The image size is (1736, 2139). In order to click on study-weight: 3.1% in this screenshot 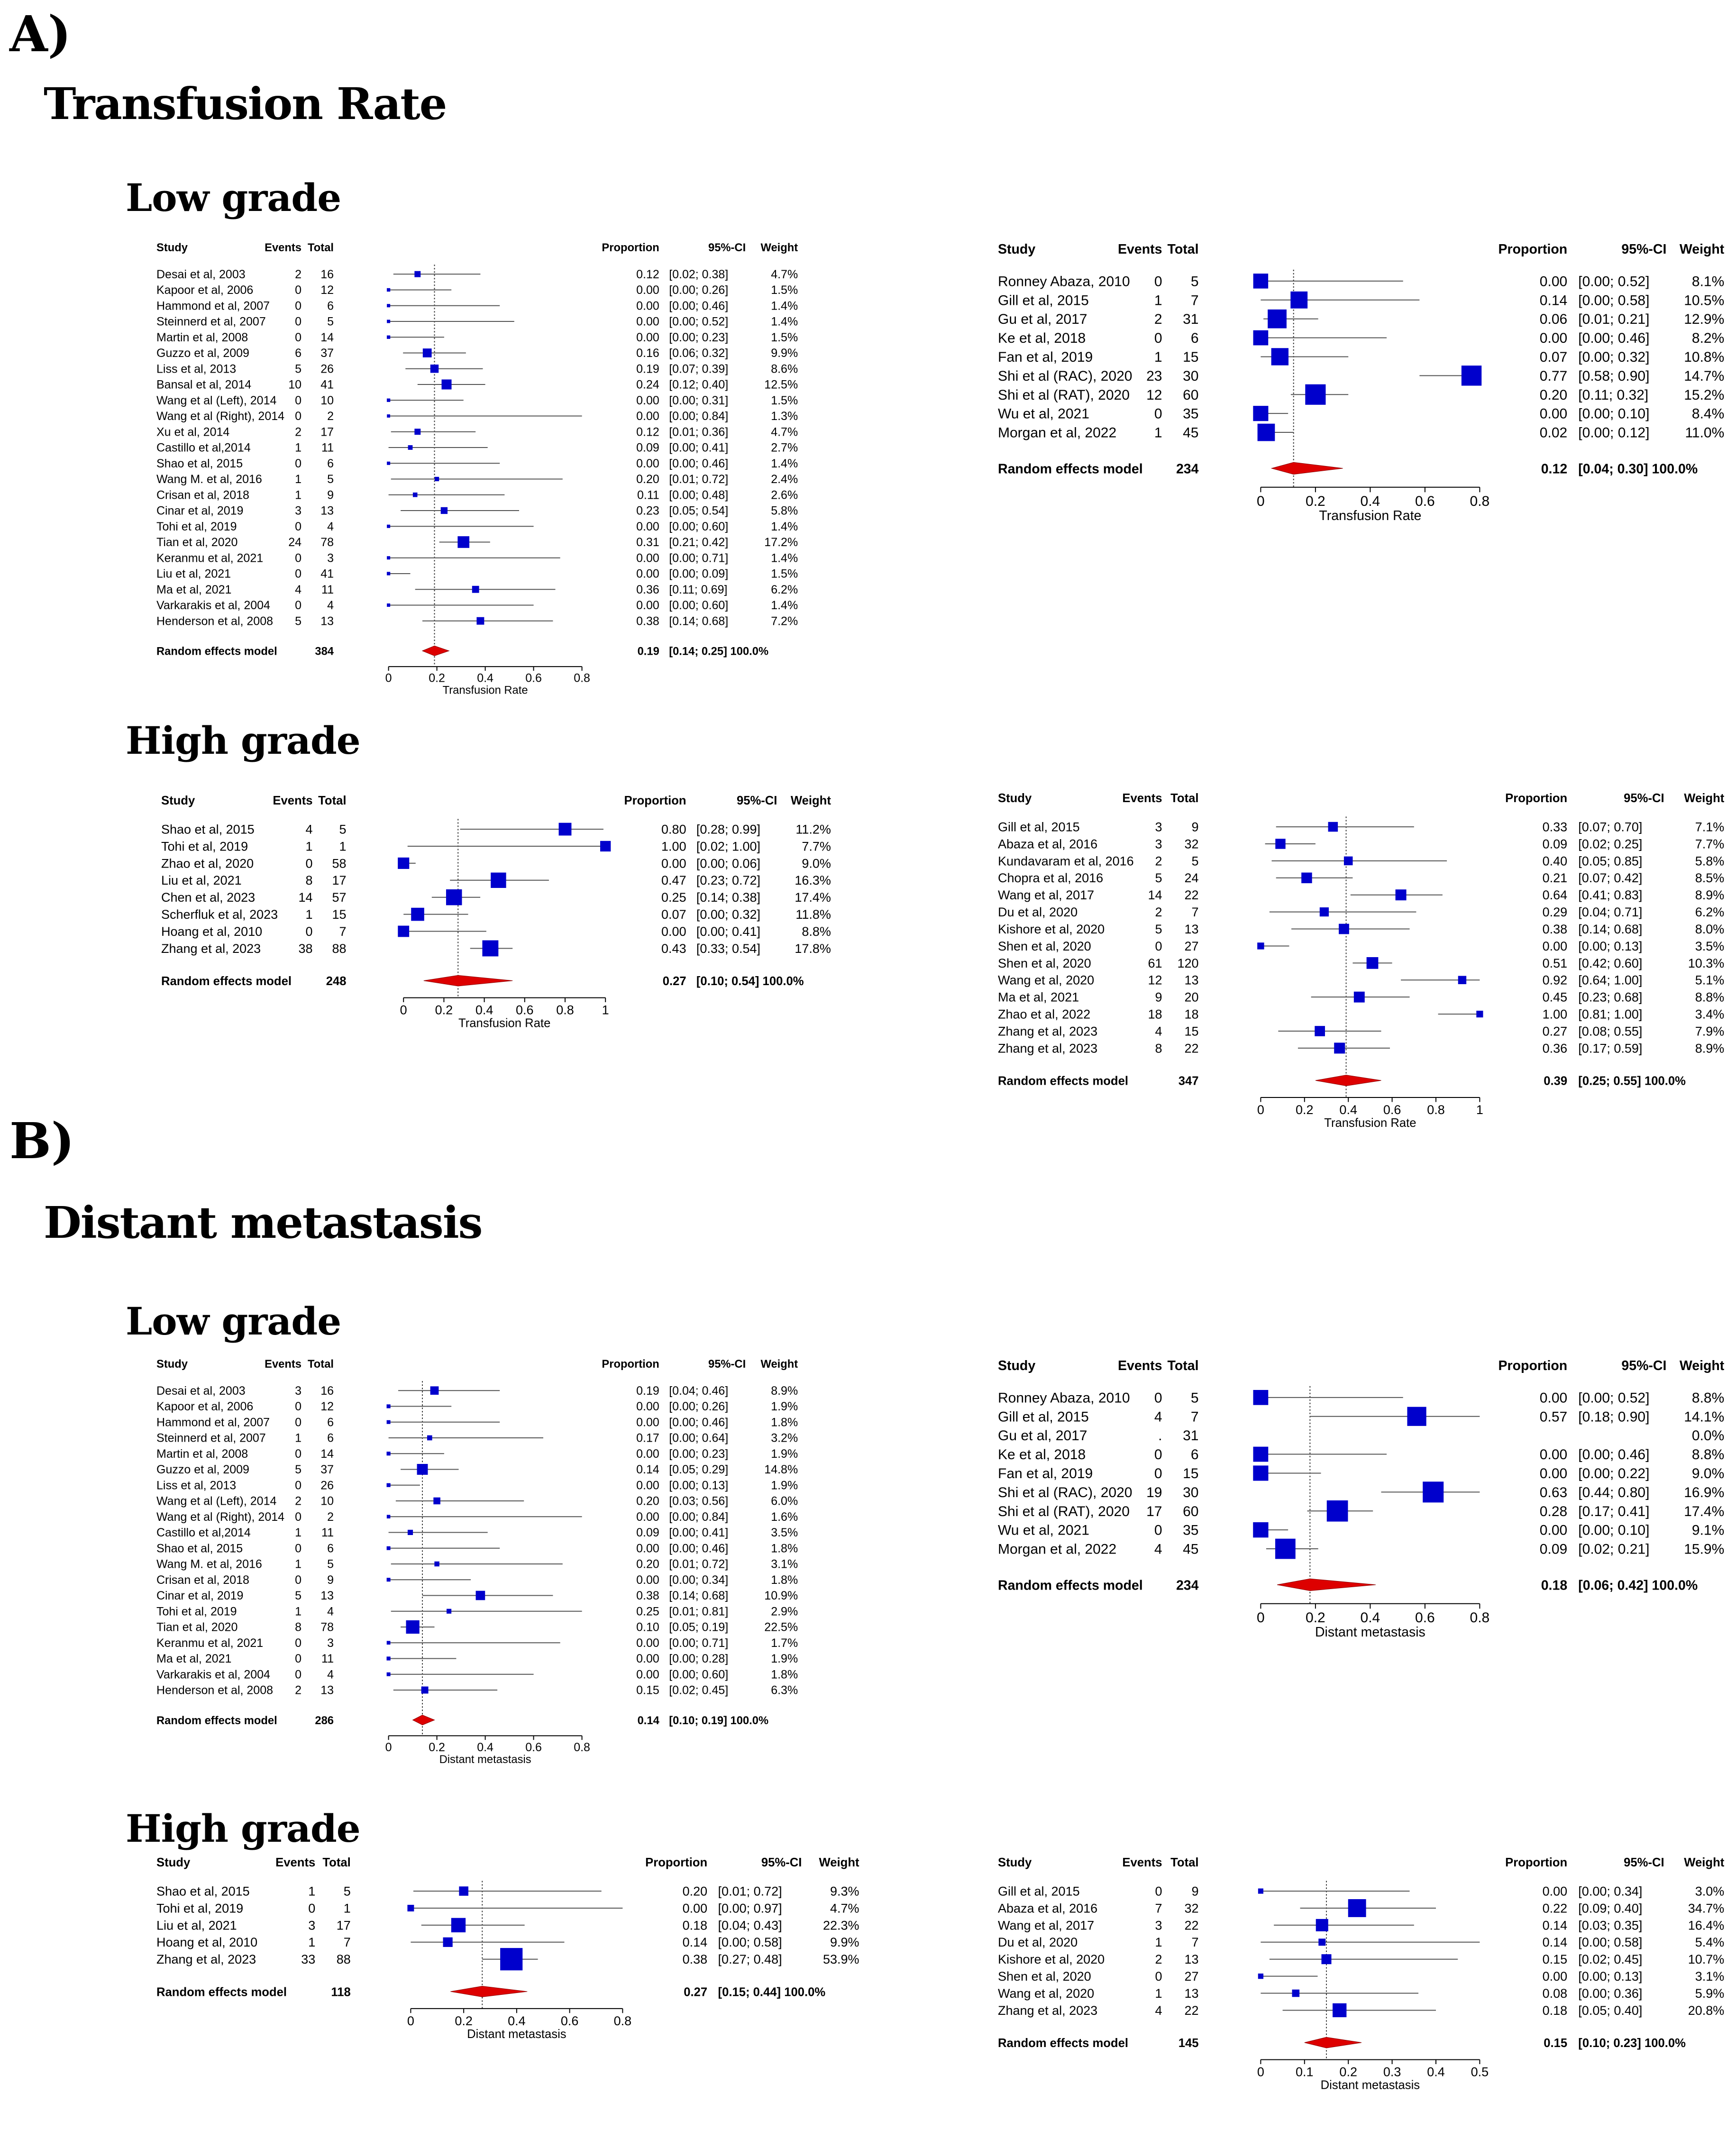, I will do `click(1710, 1976)`.